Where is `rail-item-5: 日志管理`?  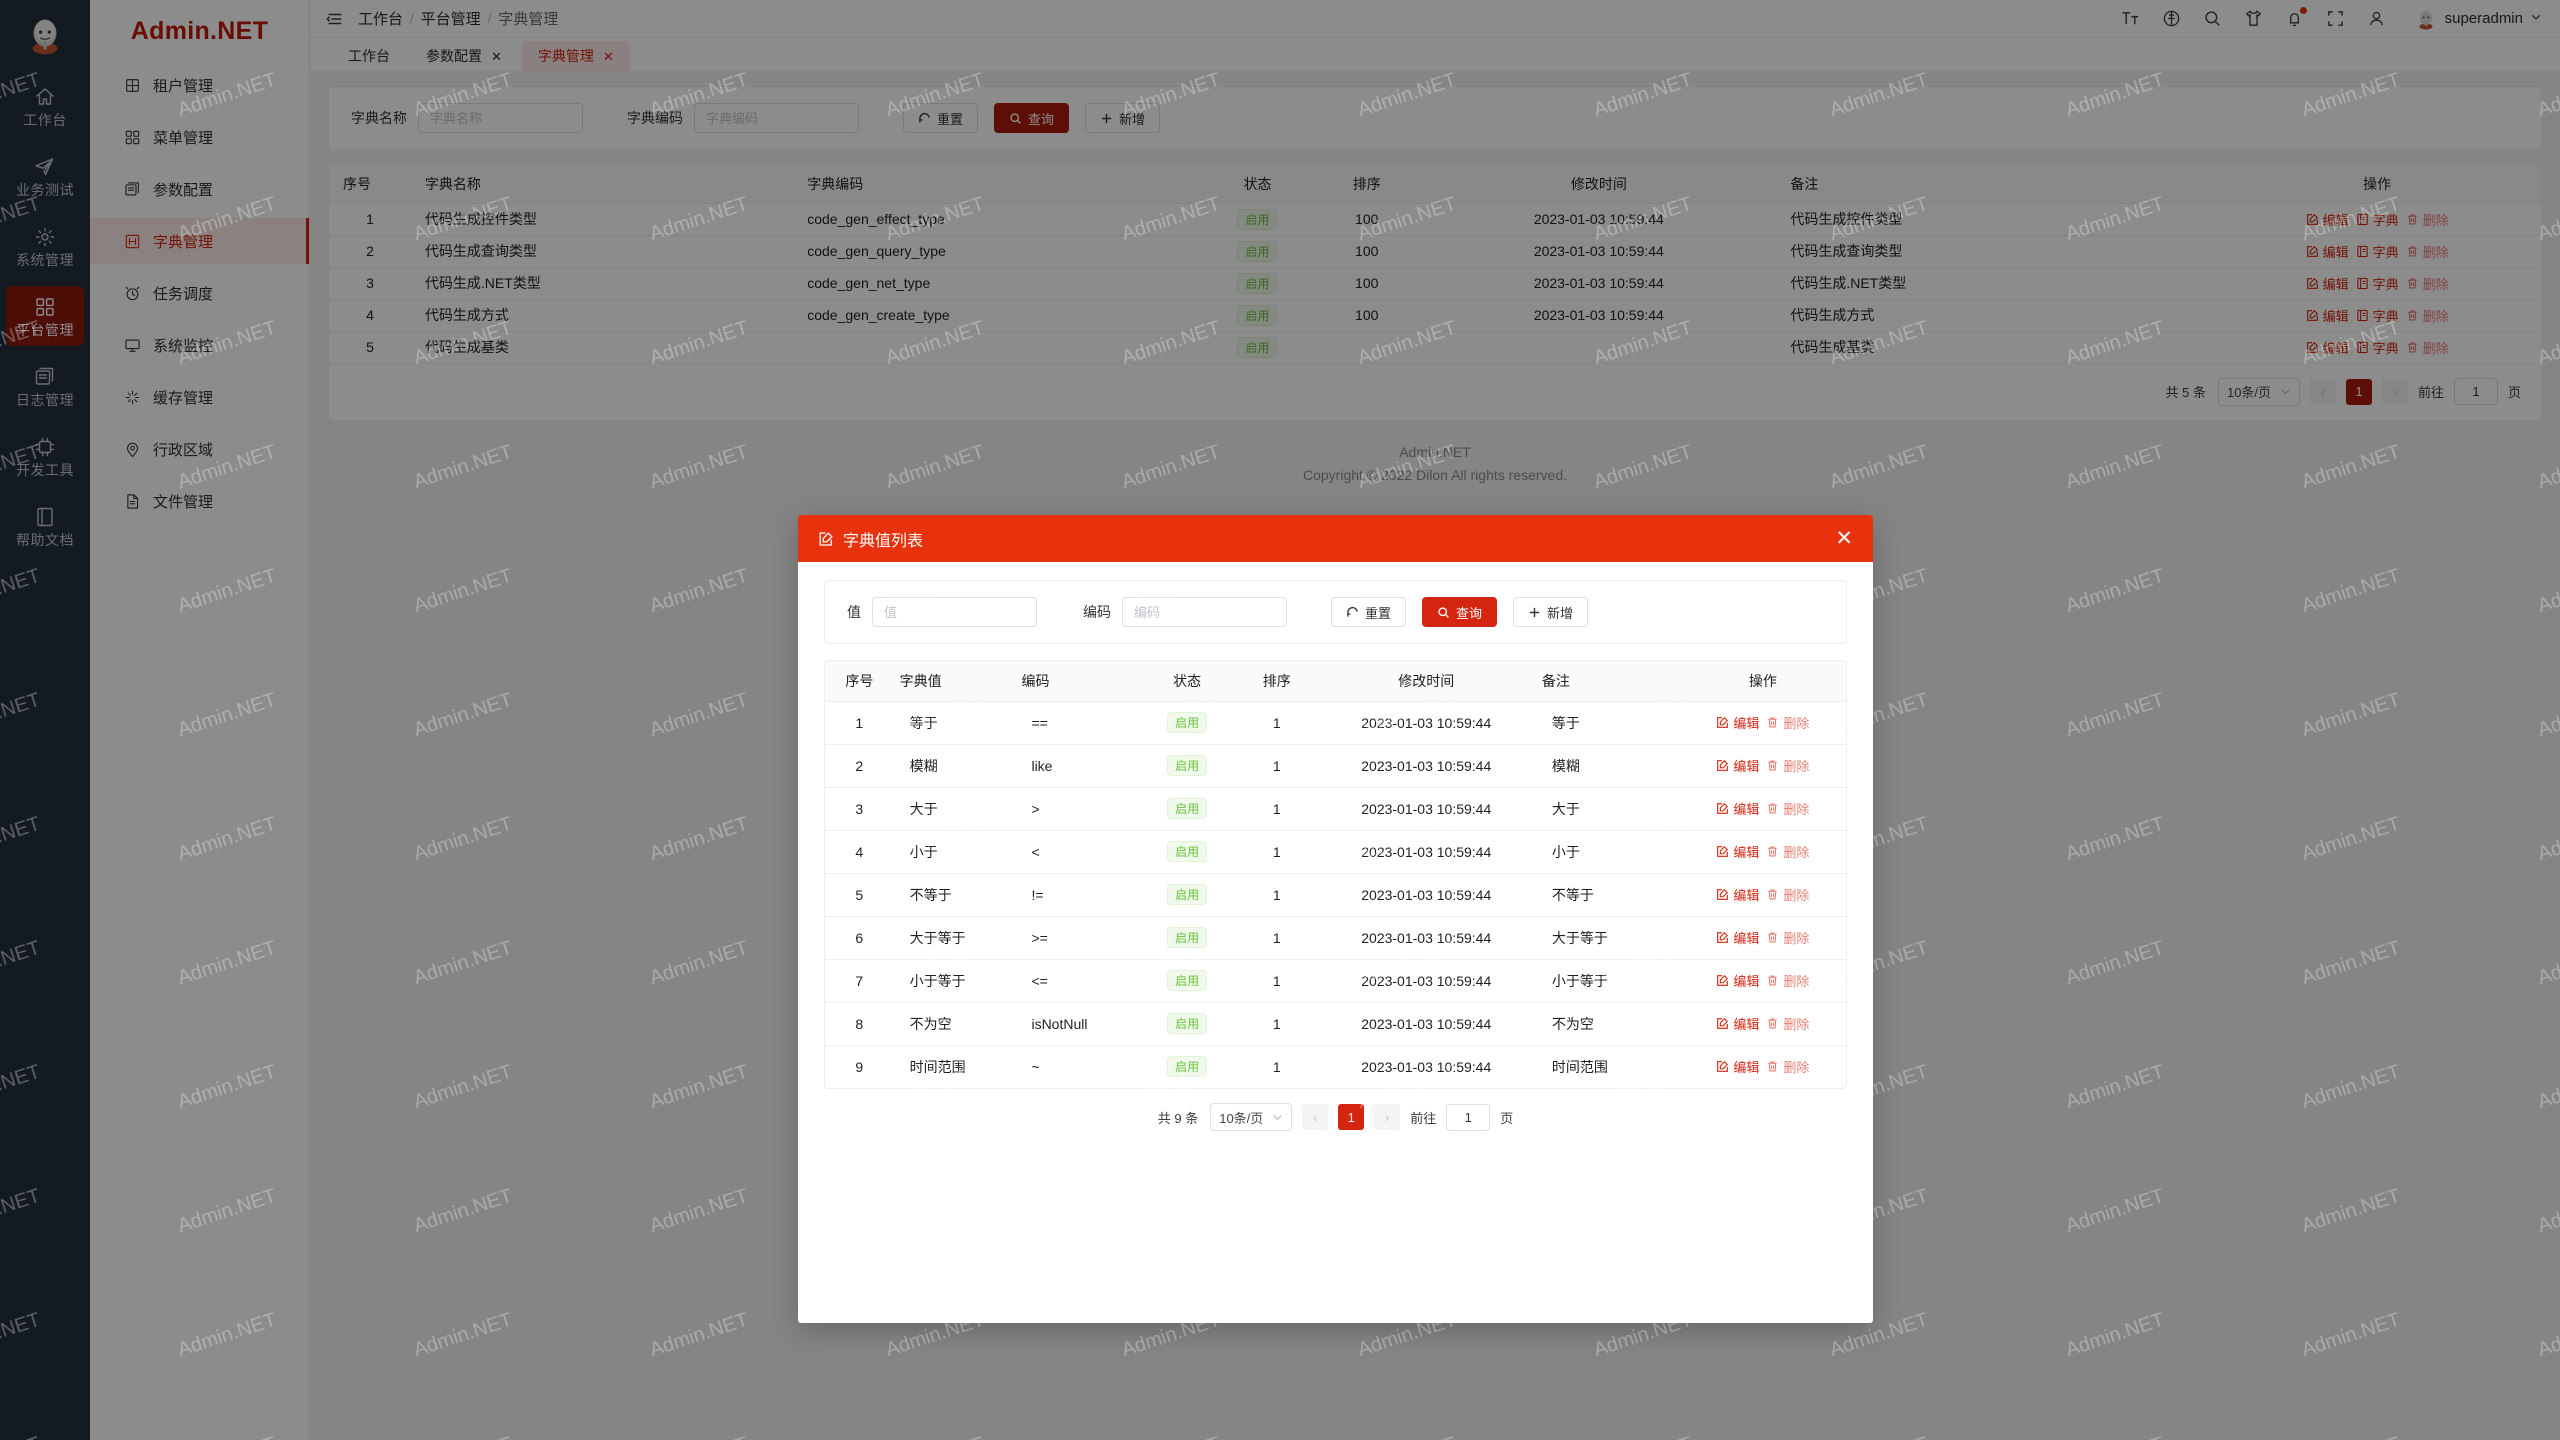 rail-item-5: 日志管理 is located at coordinates (45, 386).